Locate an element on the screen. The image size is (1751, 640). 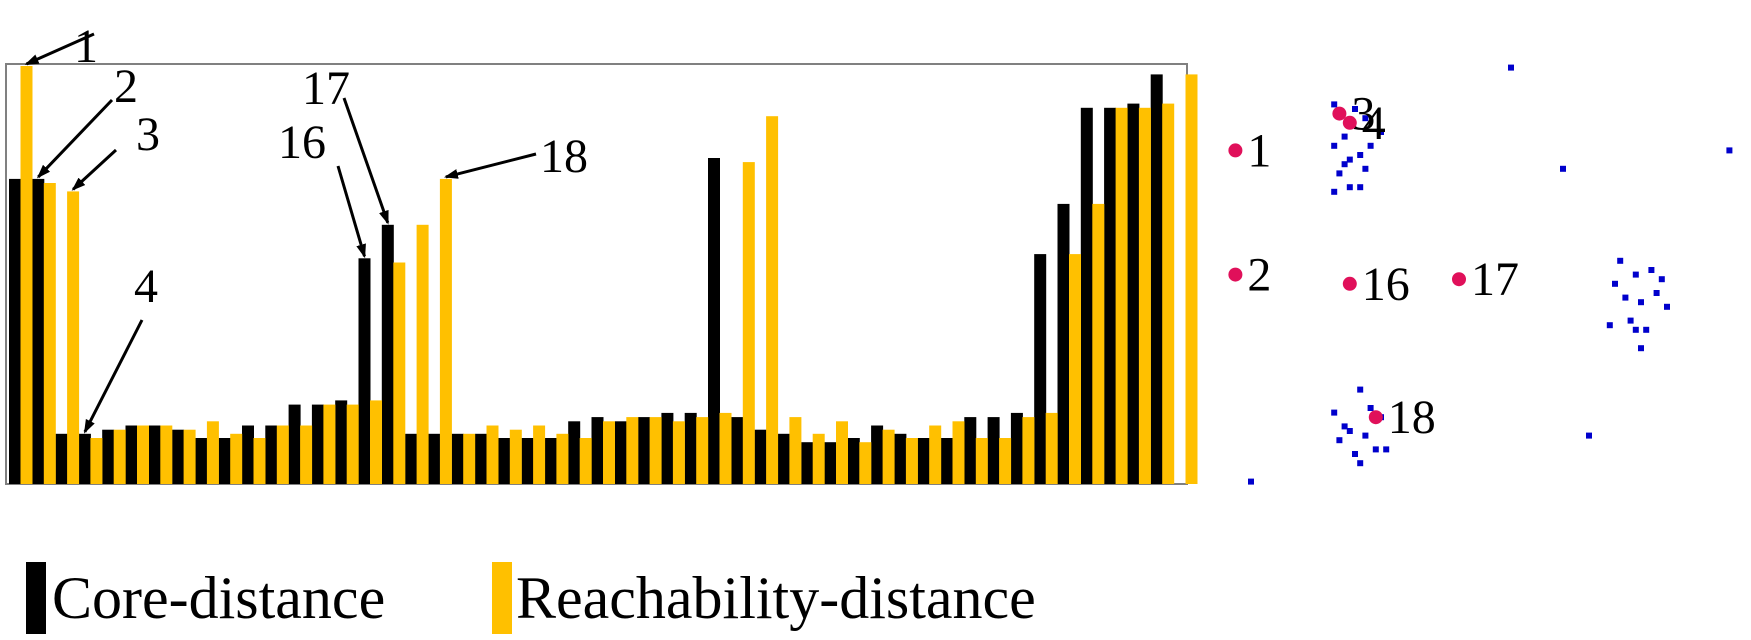
legend-core-swatch is located at coordinates (36, 598).